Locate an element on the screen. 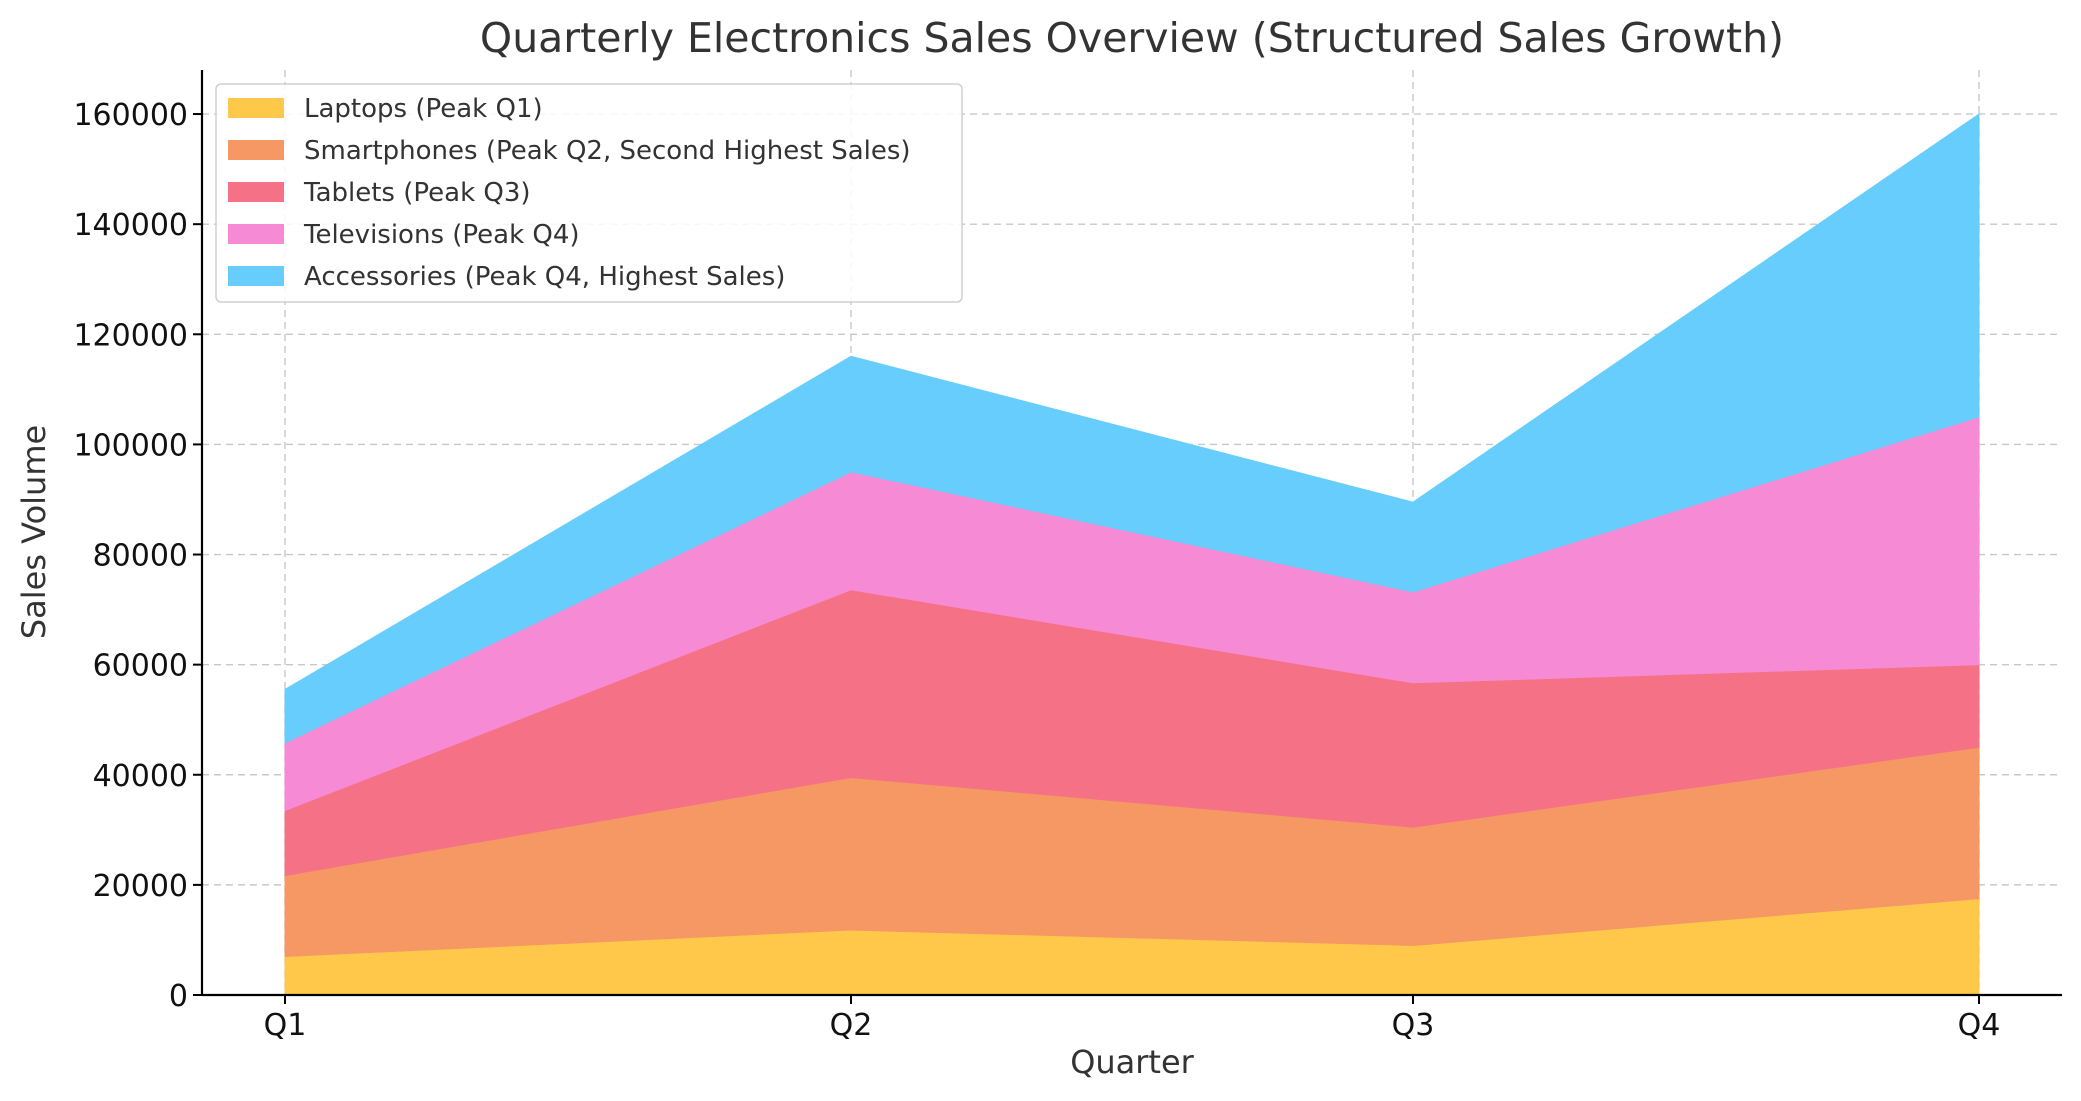  legend-label-laptops: Laptops (Peak Q1) is located at coordinates (423, 109).